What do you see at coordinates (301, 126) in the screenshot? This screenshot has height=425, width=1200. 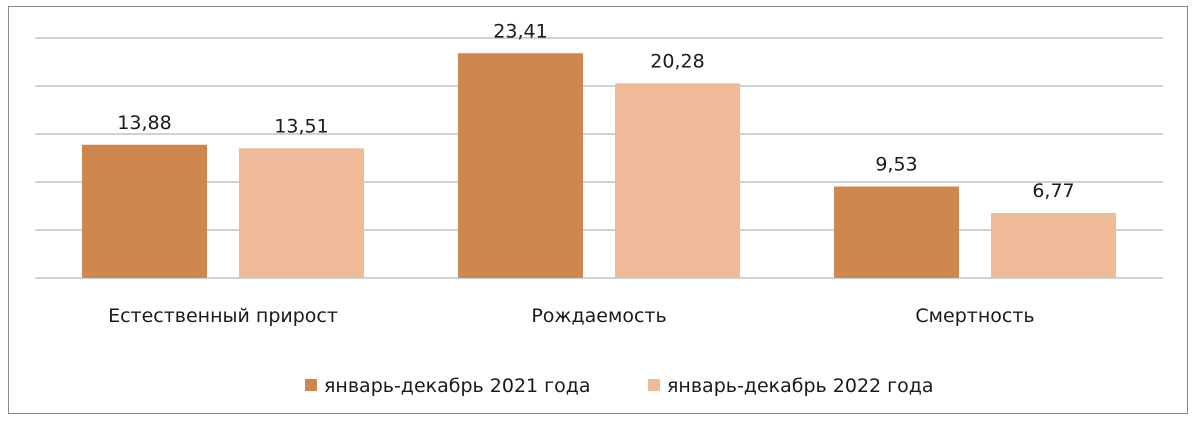 I see `data-label: 13,51` at bounding box center [301, 126].